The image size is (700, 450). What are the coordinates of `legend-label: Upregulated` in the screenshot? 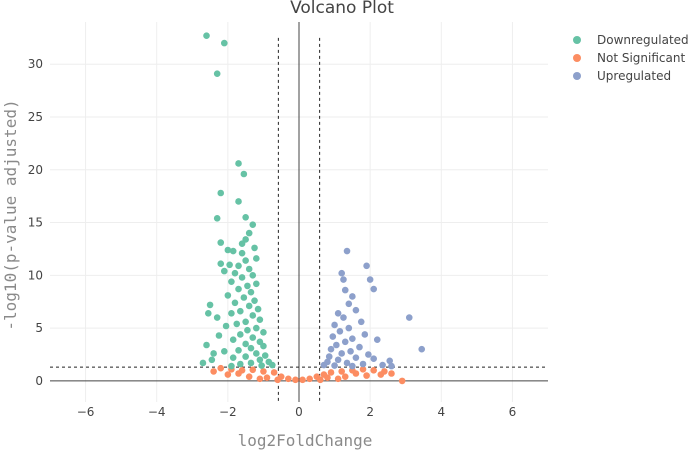 It's located at (634, 76).